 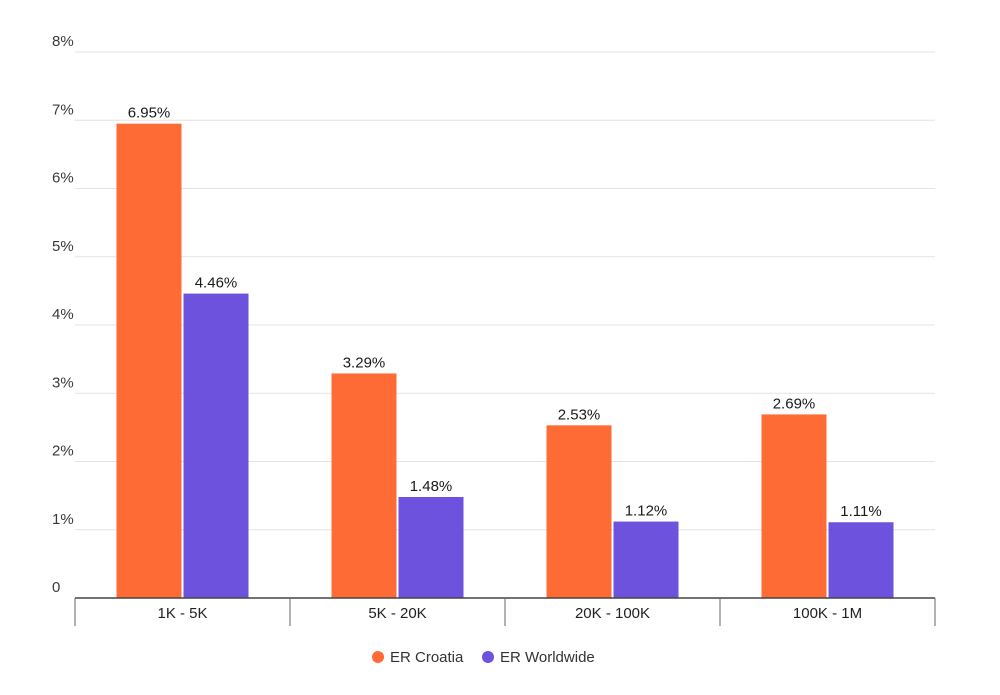 I want to click on y-tick-label: 7%, so click(x=63, y=109).